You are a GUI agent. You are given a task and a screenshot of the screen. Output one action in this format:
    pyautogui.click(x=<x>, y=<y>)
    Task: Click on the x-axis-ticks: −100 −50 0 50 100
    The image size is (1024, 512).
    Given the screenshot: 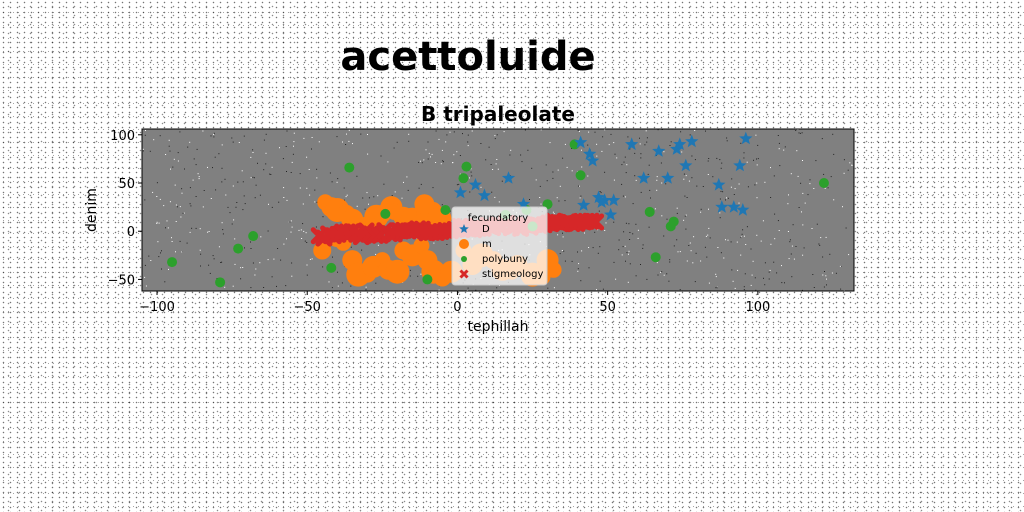 What is the action you would take?
    pyautogui.click(x=454, y=303)
    